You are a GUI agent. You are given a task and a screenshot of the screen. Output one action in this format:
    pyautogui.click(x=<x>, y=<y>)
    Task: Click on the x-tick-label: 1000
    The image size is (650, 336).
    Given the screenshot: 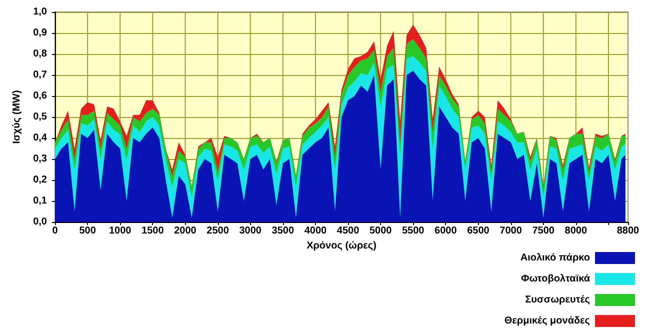 What is the action you would take?
    pyautogui.click(x=120, y=231)
    